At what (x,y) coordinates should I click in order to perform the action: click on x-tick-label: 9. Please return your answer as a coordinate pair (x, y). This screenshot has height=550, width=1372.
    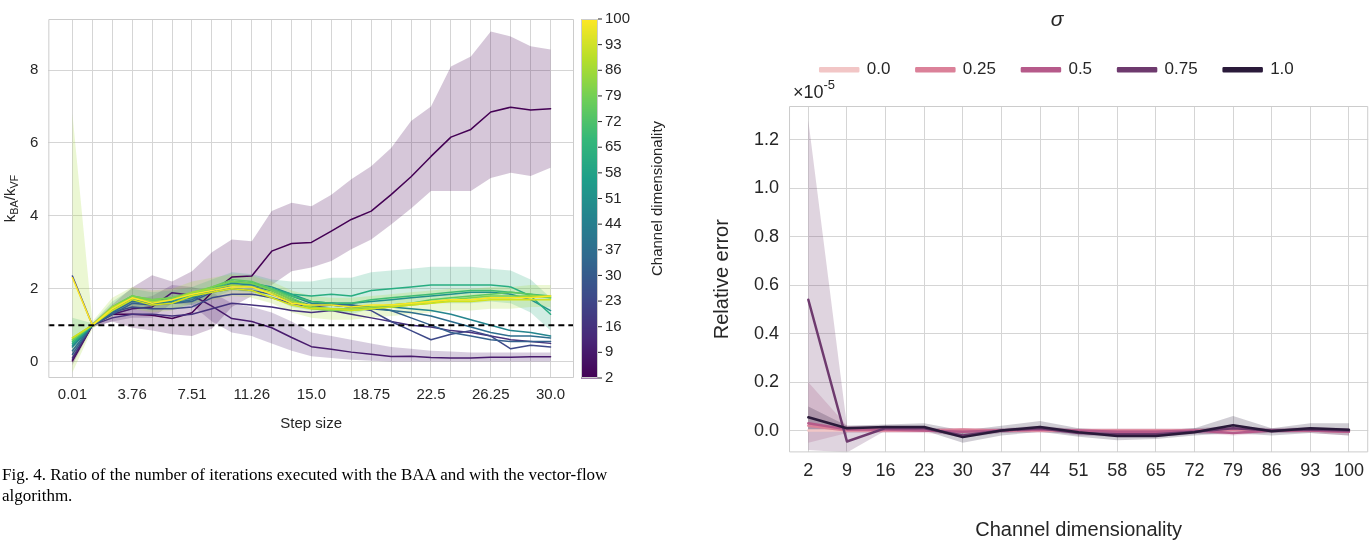
    Looking at the image, I should click on (846, 470).